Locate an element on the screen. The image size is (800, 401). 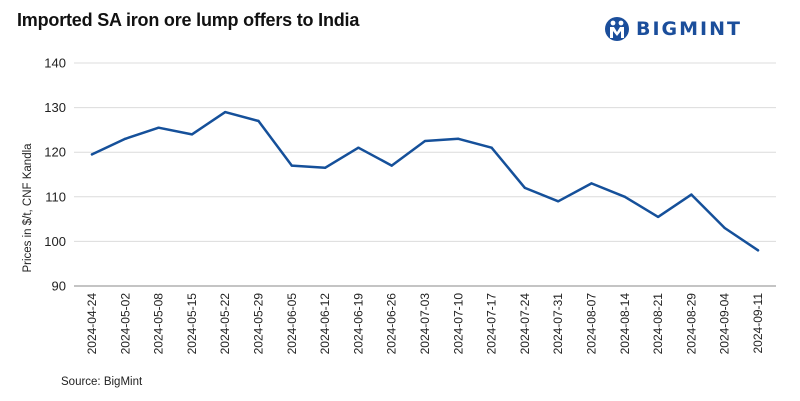
x-tick-label: 2024-05-29 is located at coordinates (259, 324).